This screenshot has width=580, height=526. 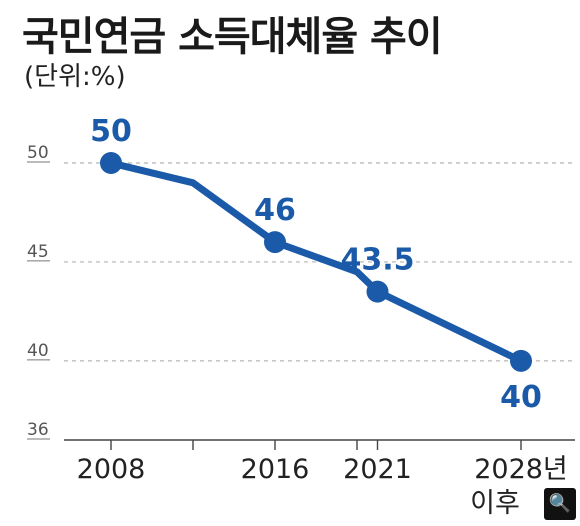 I want to click on y-tick-label: 40, so click(x=38, y=351).